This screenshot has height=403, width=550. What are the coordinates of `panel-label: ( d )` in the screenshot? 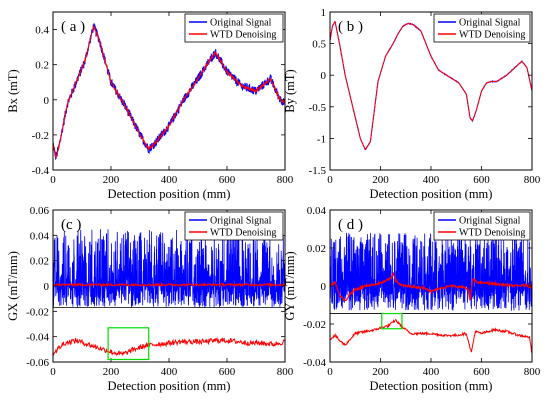 It's located at (350, 225).